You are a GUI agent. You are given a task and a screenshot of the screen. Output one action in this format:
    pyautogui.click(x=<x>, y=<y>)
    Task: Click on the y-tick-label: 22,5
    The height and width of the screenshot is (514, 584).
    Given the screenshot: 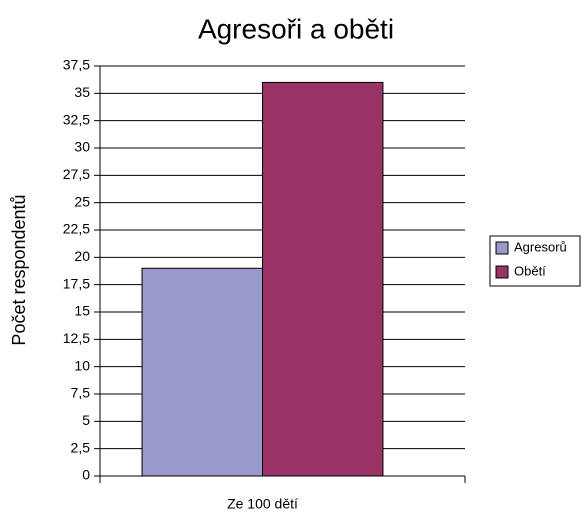 What is the action you would take?
    pyautogui.click(x=76, y=229)
    